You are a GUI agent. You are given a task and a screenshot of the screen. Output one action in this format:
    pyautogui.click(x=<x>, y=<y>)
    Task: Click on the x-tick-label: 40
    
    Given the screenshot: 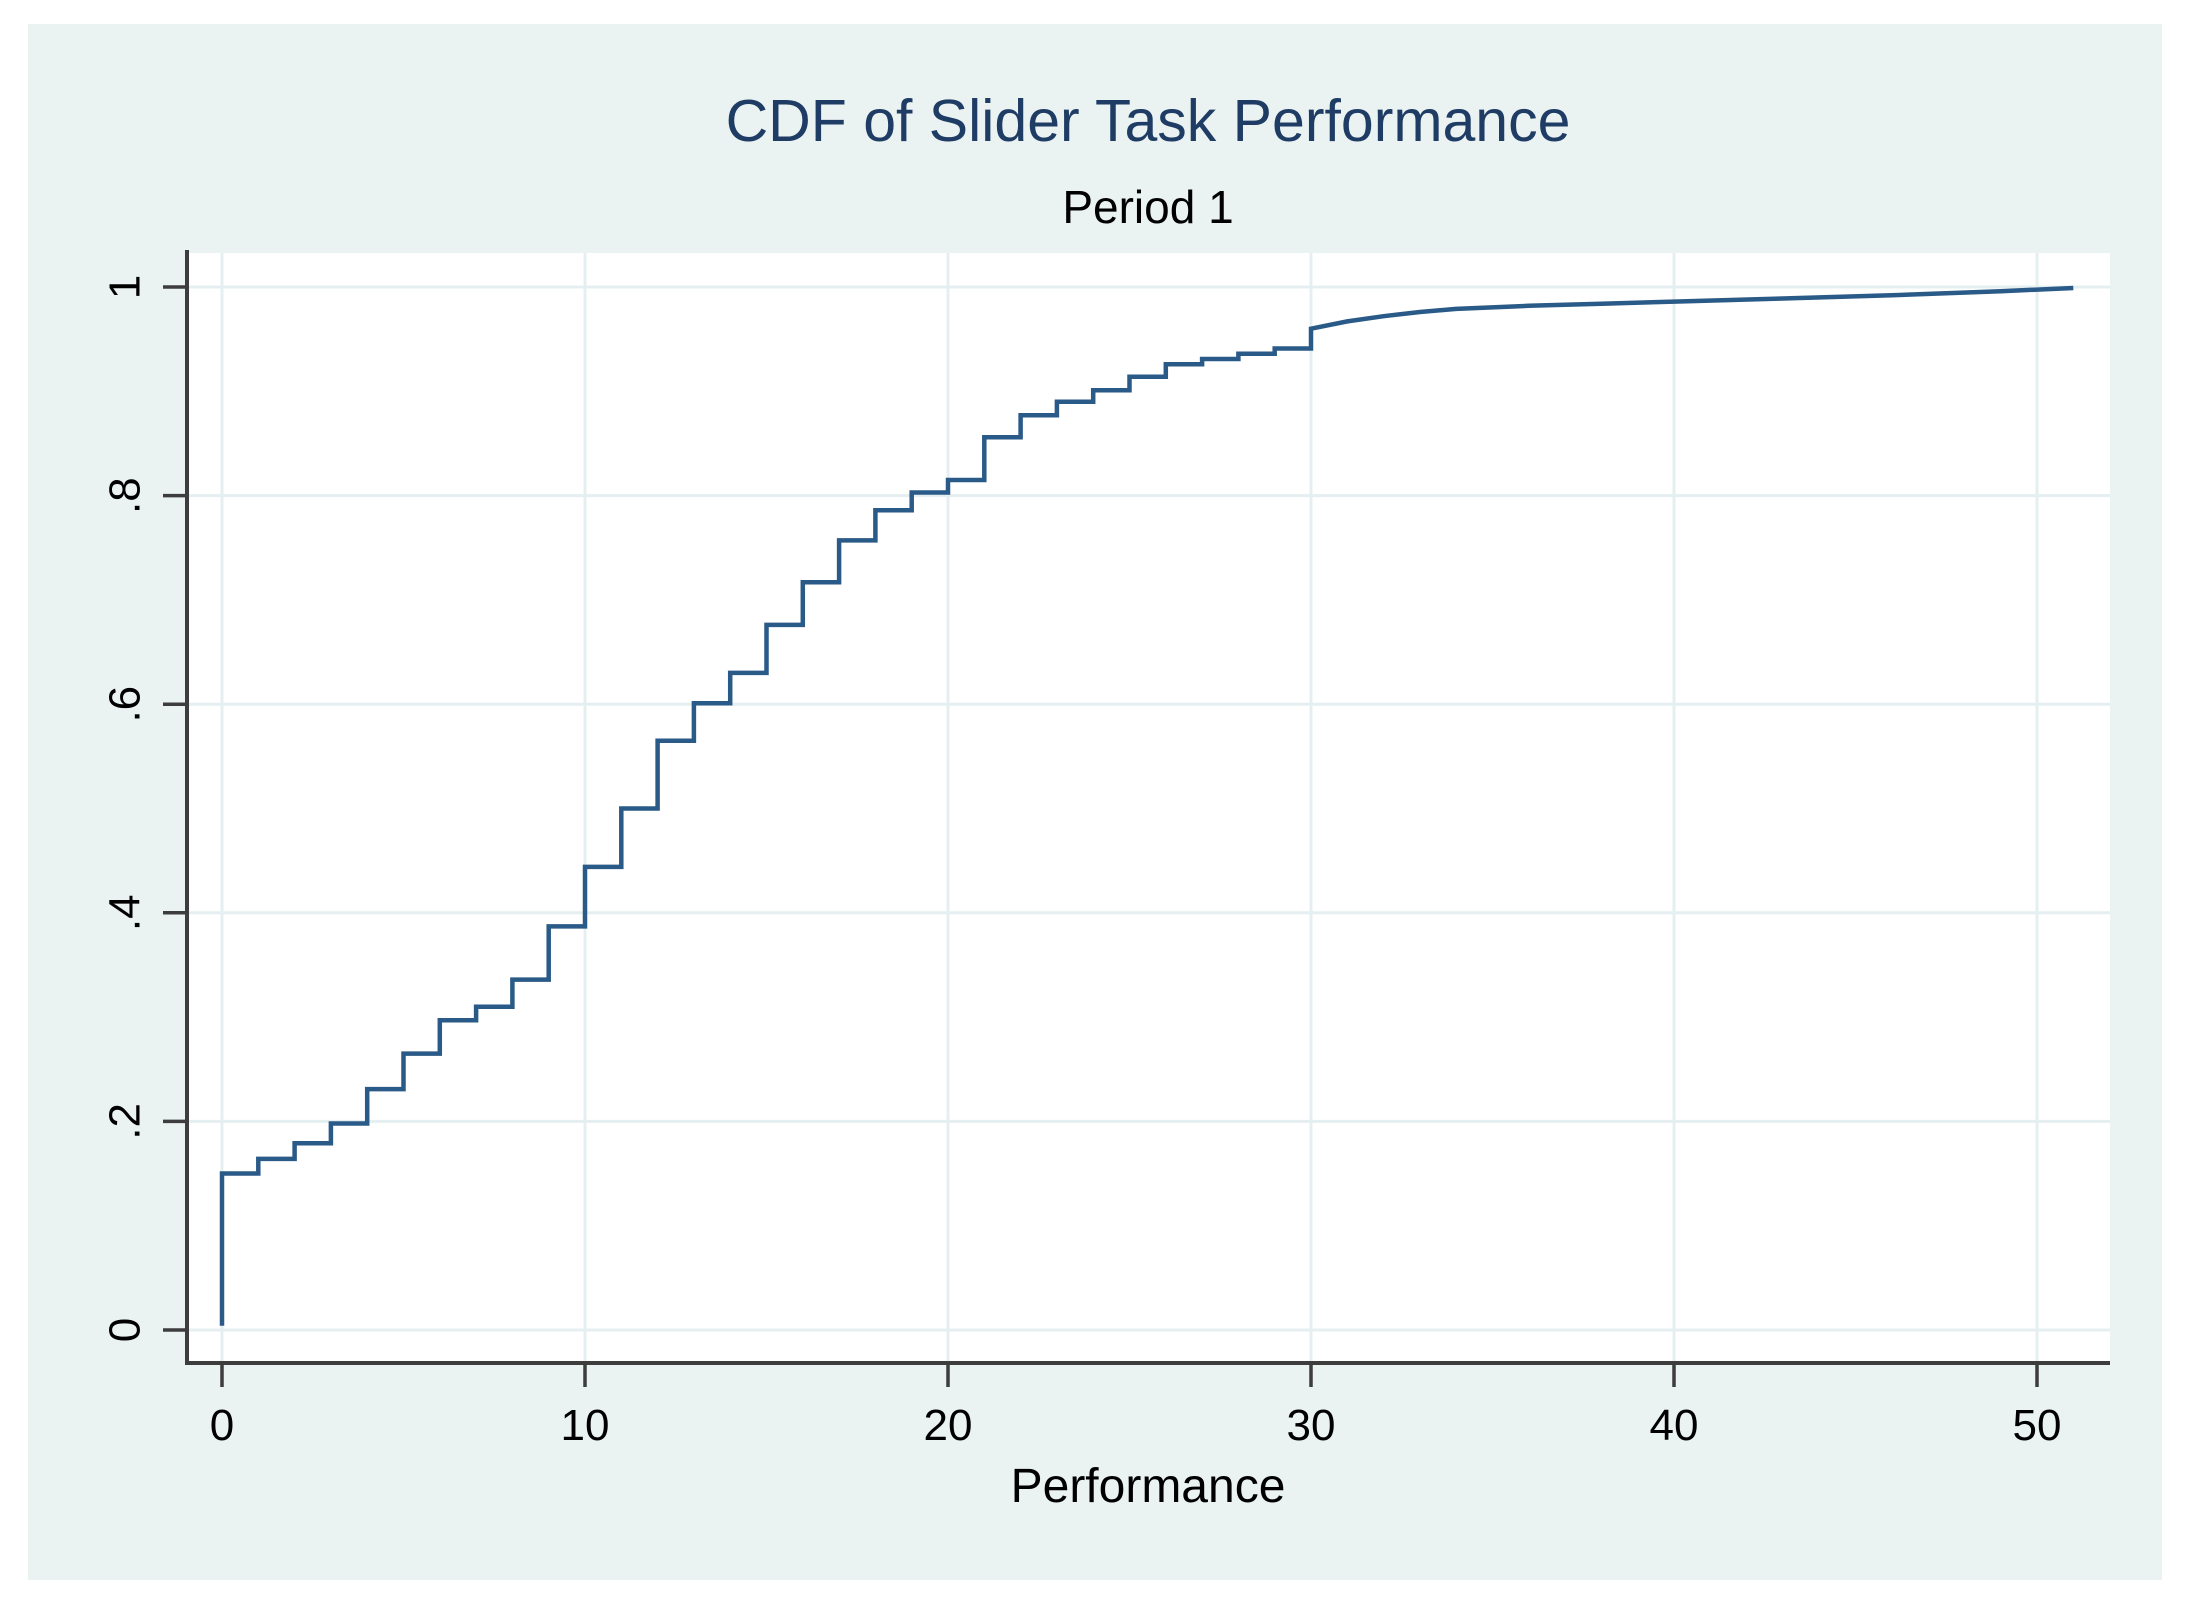 What is the action you would take?
    pyautogui.click(x=1674, y=1425)
    